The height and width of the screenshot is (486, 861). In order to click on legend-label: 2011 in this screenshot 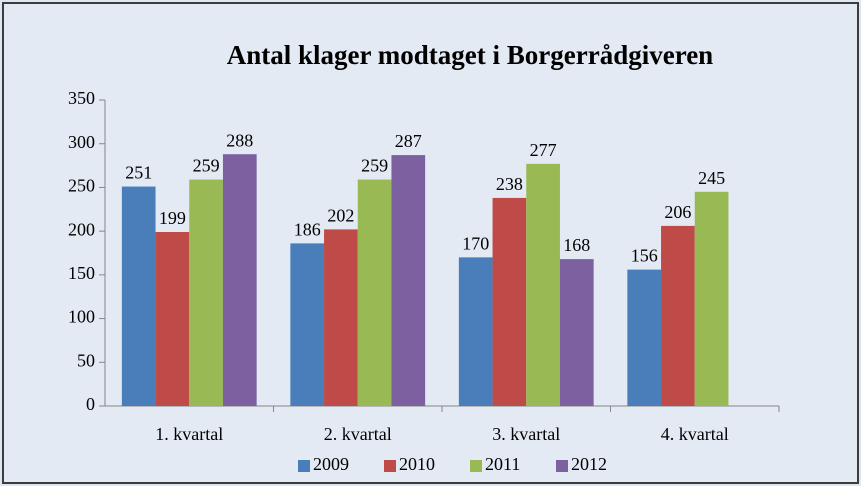, I will do `click(502, 464)`.